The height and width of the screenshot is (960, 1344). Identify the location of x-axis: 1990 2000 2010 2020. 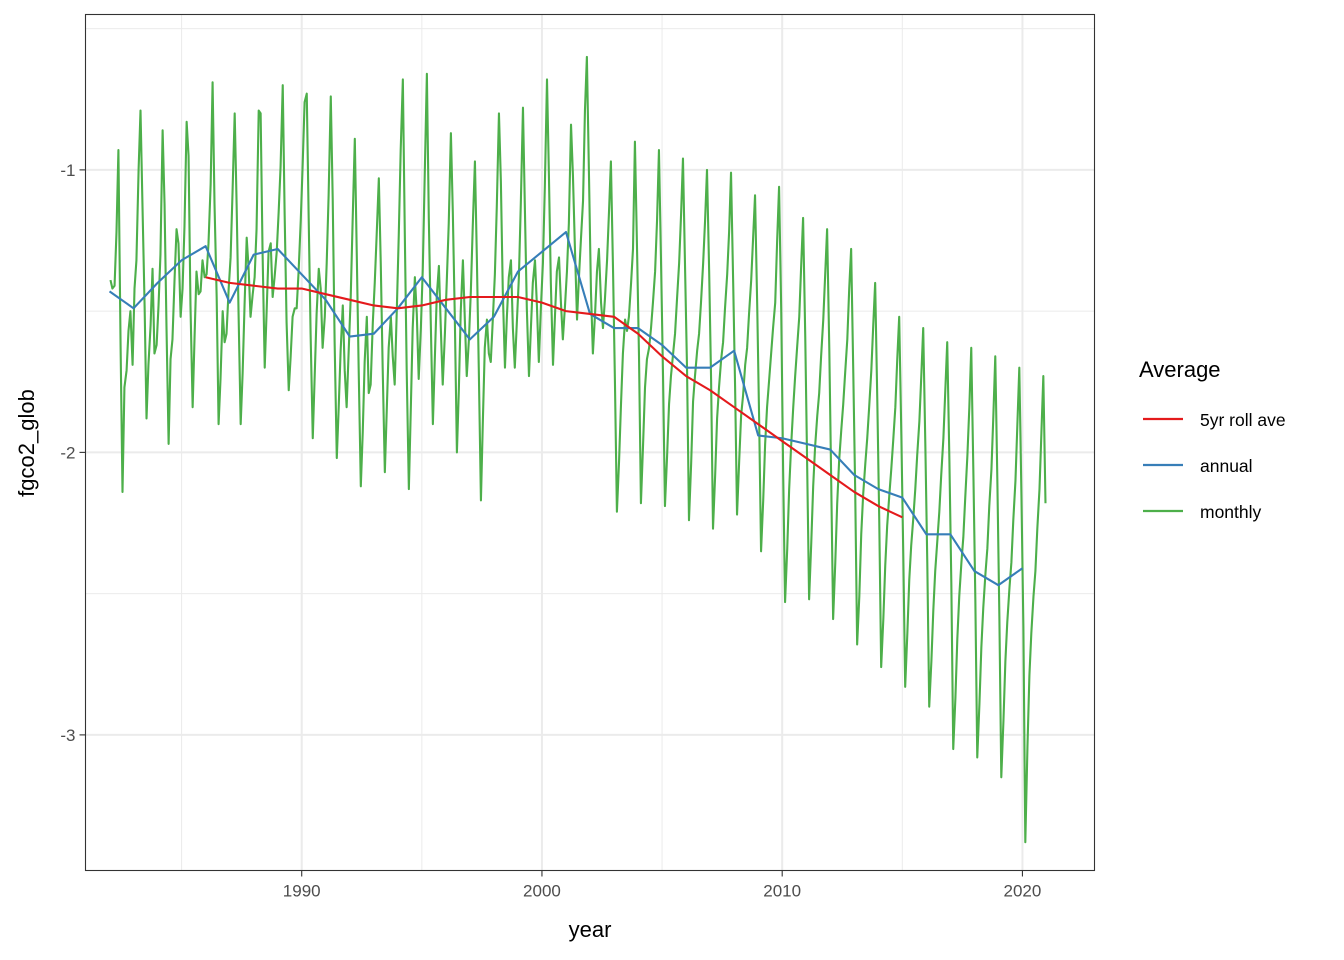
(662, 885).